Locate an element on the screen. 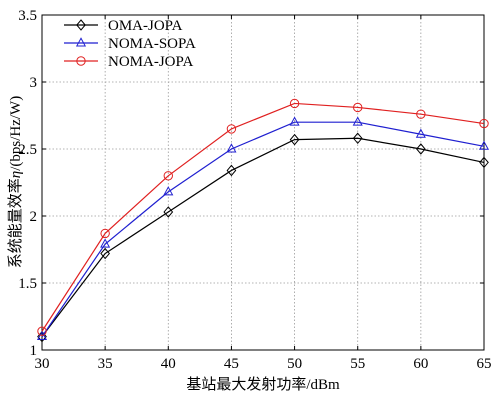 This screenshot has width=499, height=397. y-axis-title-symbol: η is located at coordinates (16, 174).